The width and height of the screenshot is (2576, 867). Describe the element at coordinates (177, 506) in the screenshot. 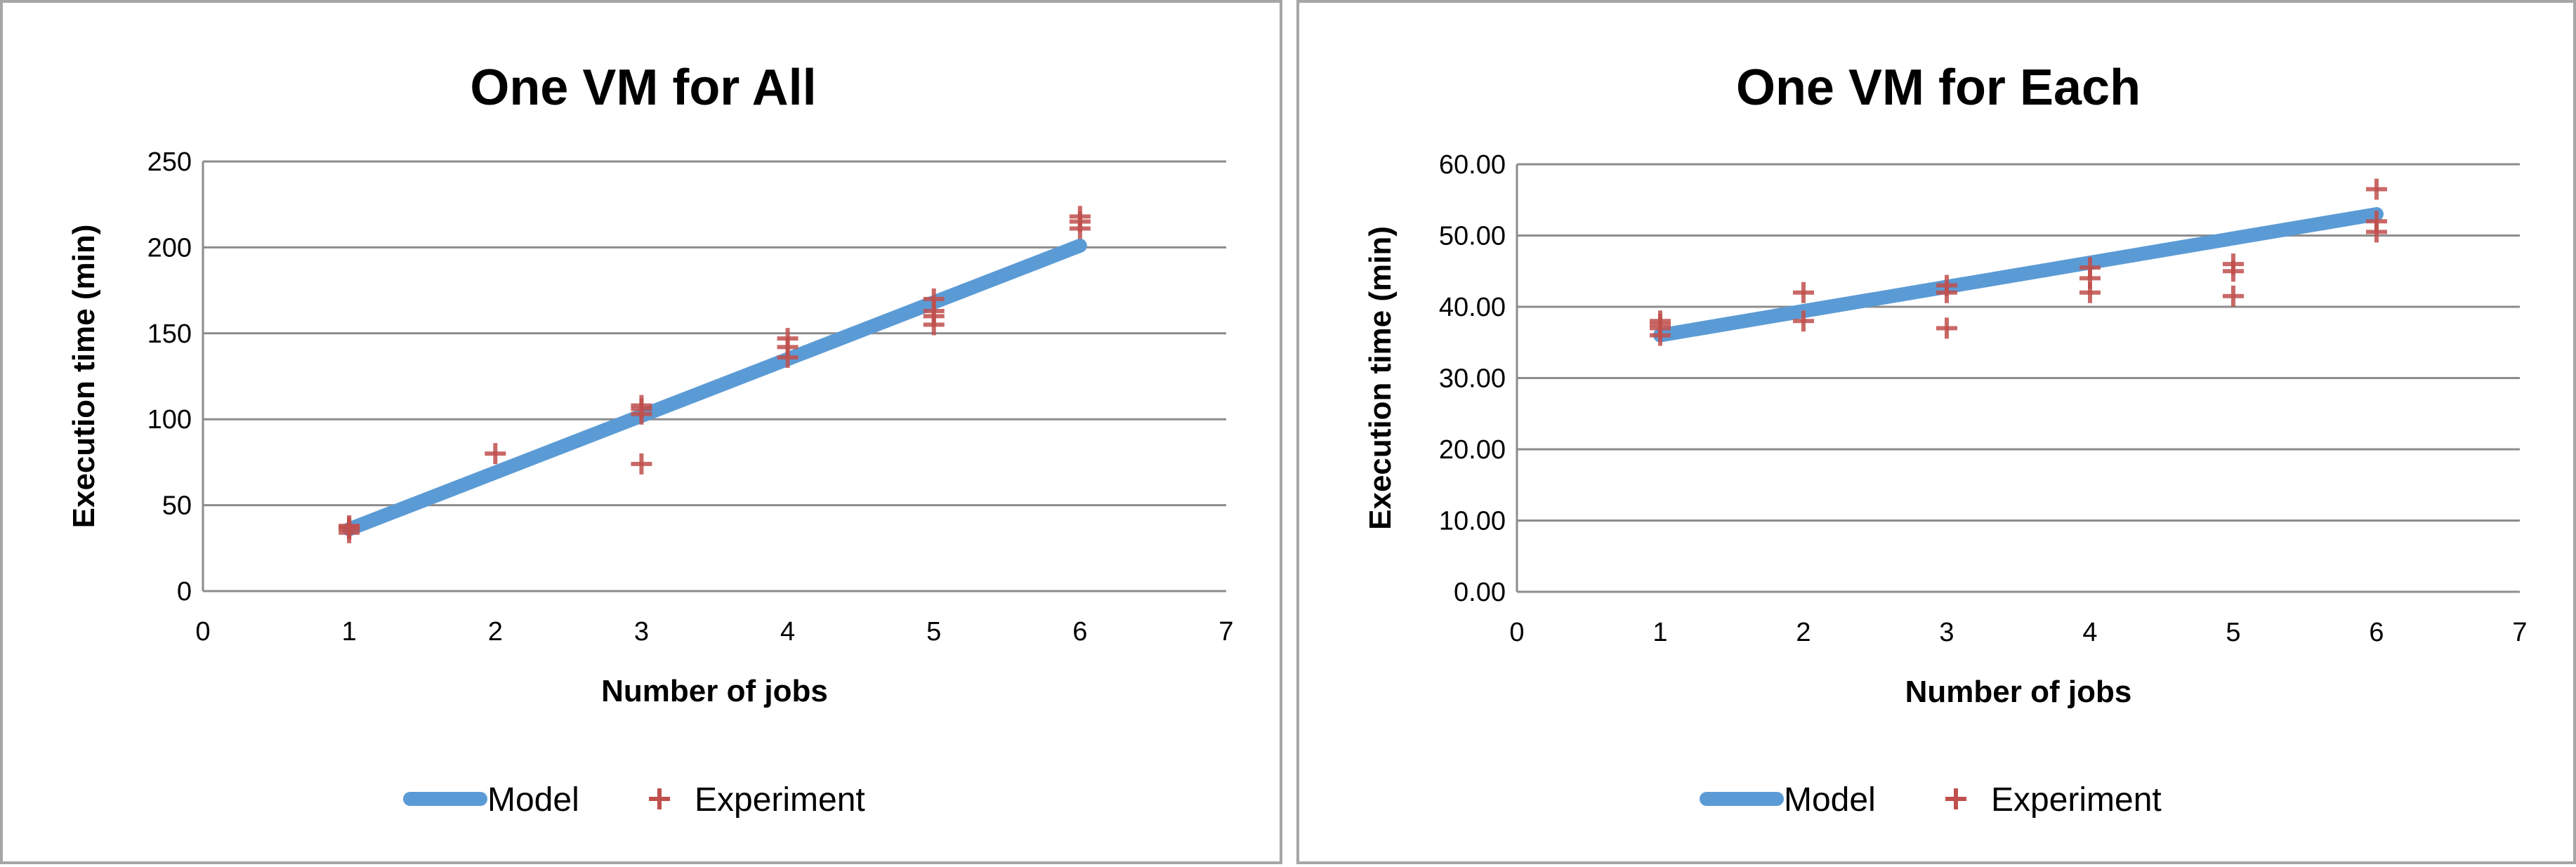

I see `y-tick-label: 50` at that location.